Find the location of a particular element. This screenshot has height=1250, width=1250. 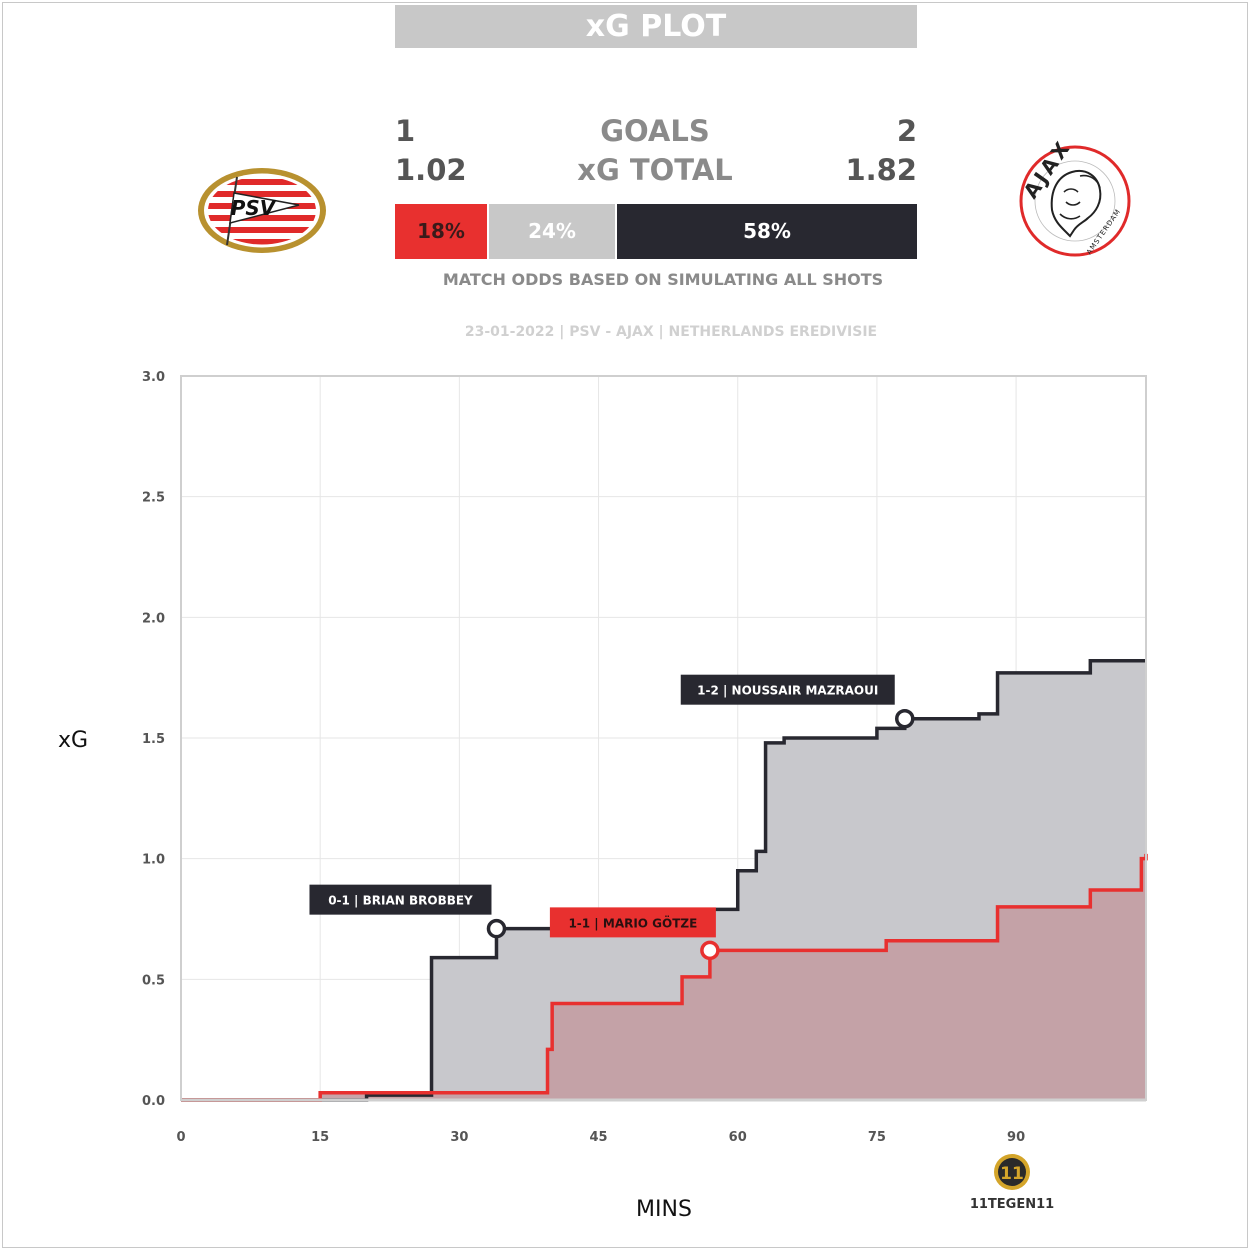

y-tick-label: 3.0 is located at coordinates (153, 377).